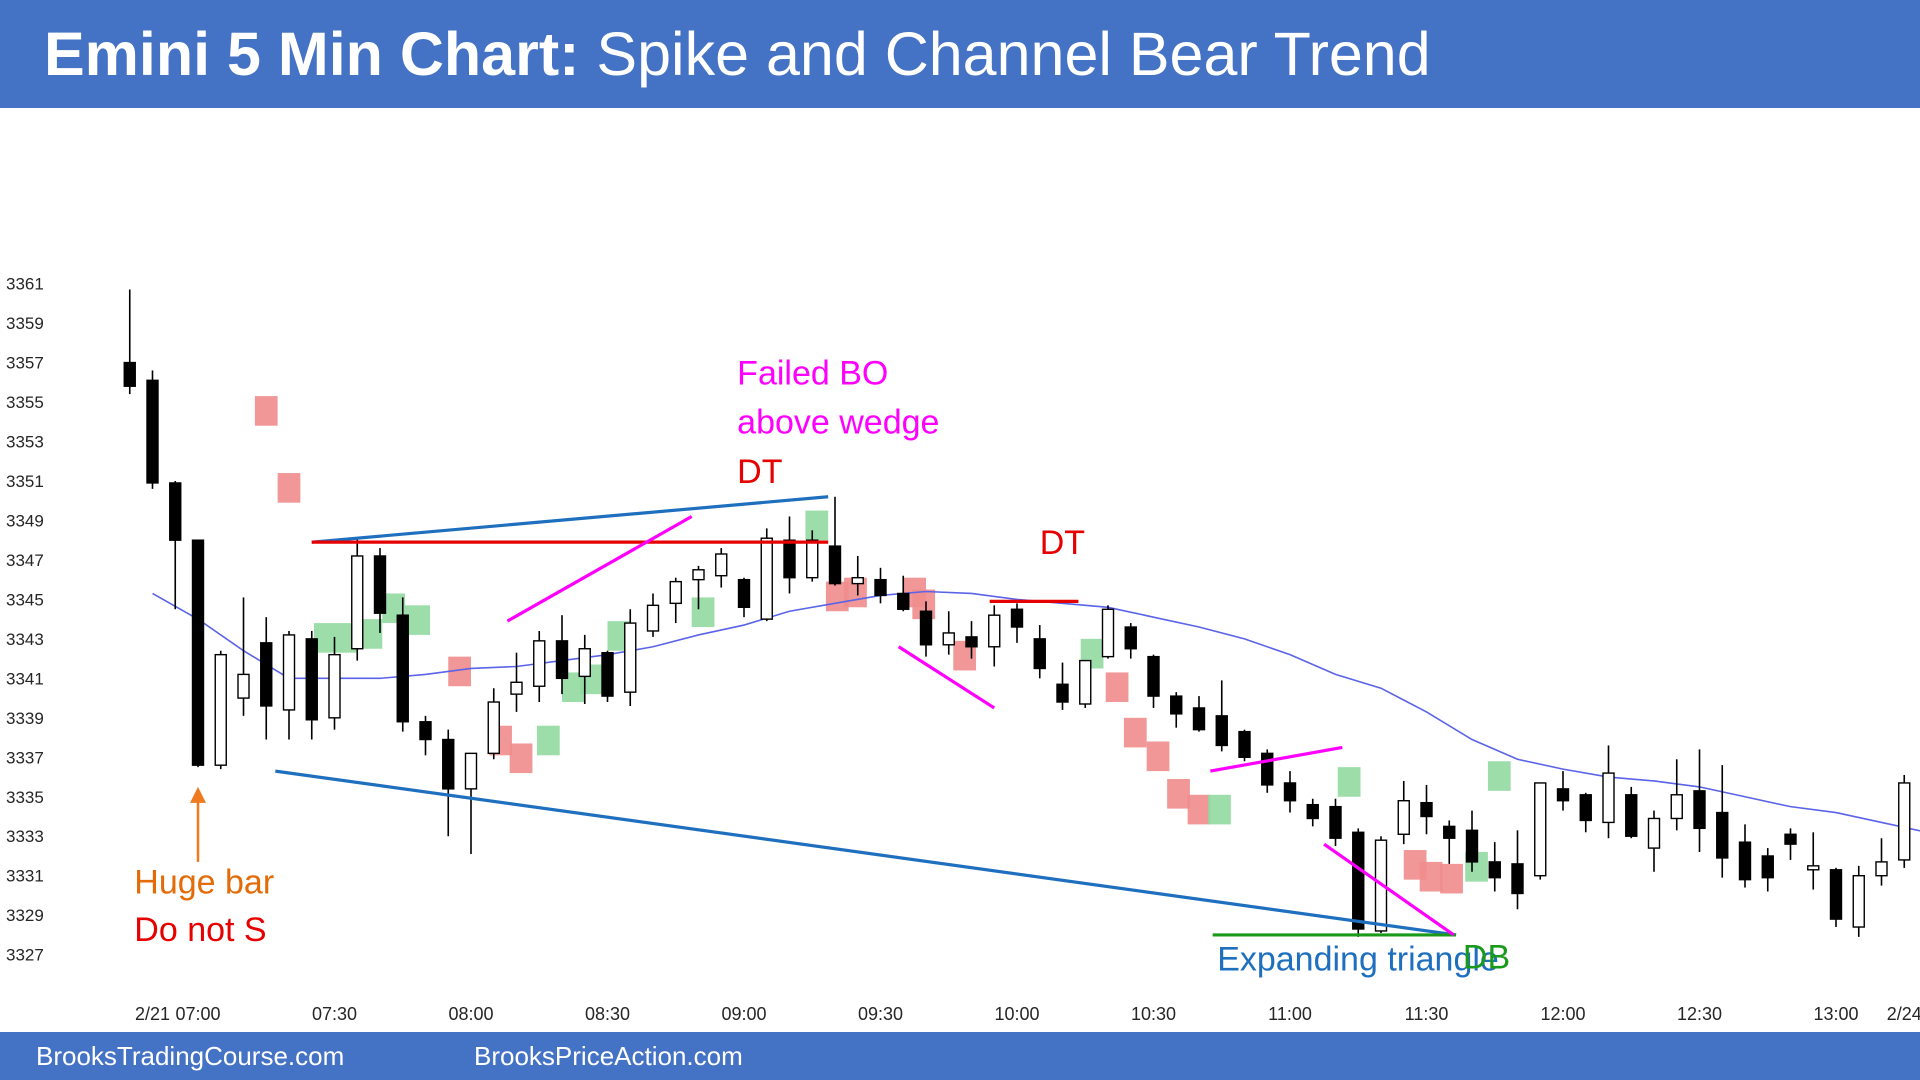 This screenshot has height=1080, width=1920. Describe the element at coordinates (25, 363) in the screenshot. I see `y-tick-label: 3357` at that location.